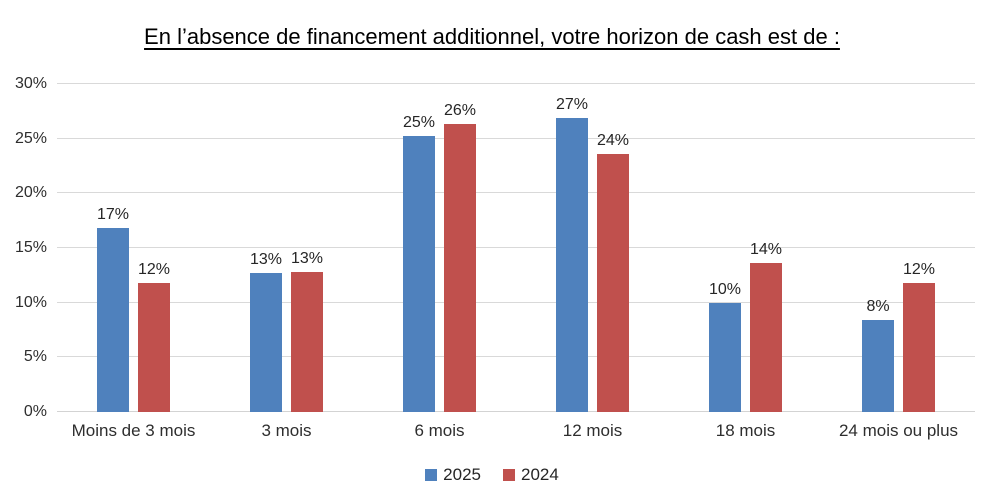  Describe the element at coordinates (30, 193) in the screenshot. I see `y-tick-label: 20%` at that location.